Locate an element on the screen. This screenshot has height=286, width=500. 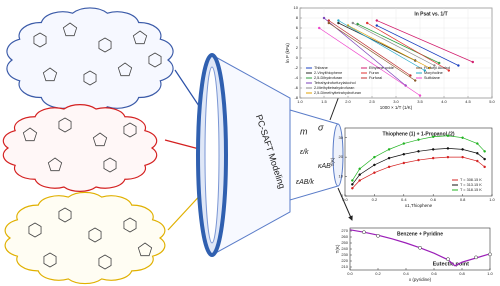
x-tick-label: 0.6 is located at coordinates (433, 199).